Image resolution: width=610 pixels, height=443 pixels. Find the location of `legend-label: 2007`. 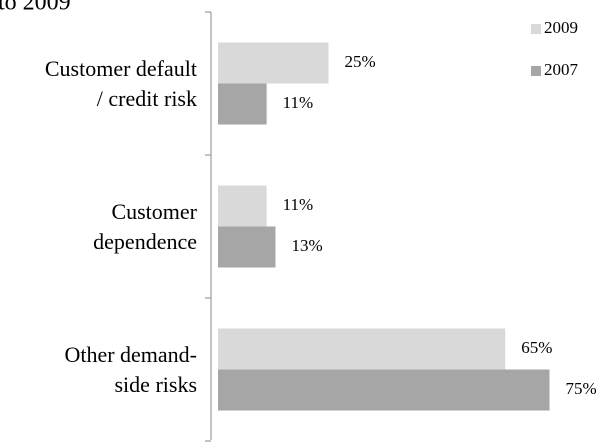

legend-label: 2007 is located at coordinates (561, 69).